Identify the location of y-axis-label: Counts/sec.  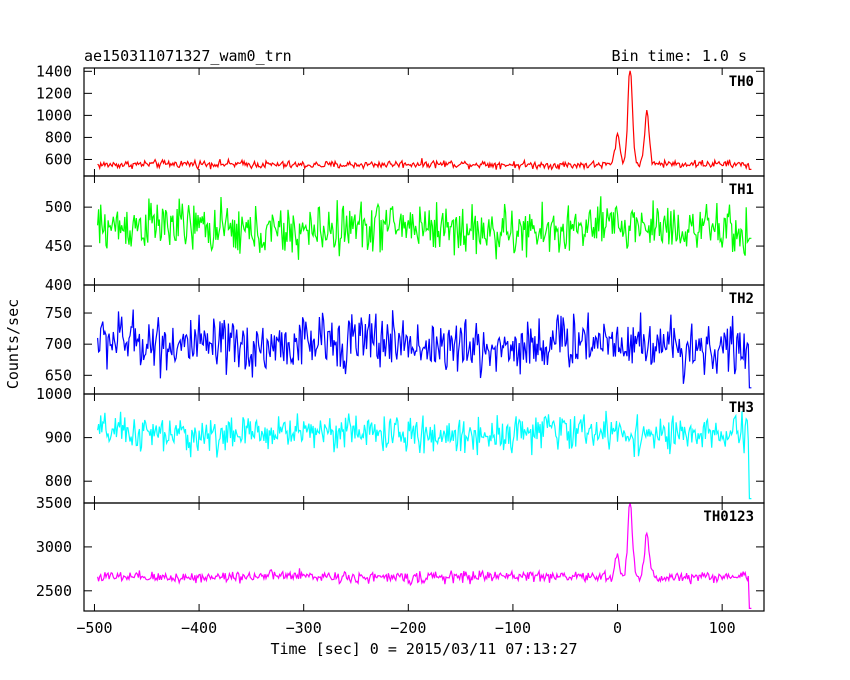
(13, 344).